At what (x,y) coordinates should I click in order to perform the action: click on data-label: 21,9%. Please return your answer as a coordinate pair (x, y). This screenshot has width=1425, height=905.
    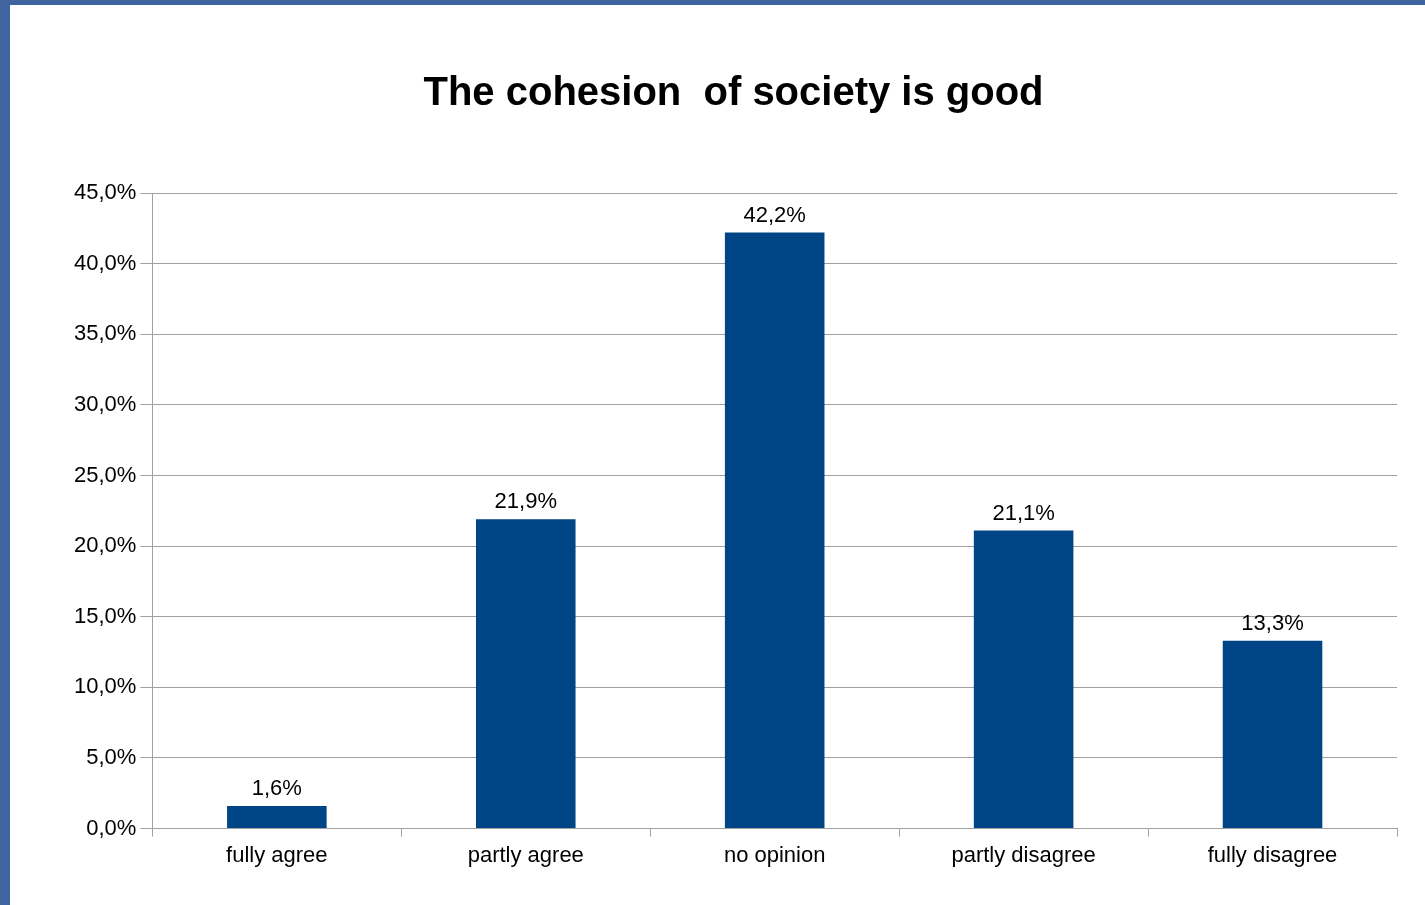
    Looking at the image, I should click on (525, 501).